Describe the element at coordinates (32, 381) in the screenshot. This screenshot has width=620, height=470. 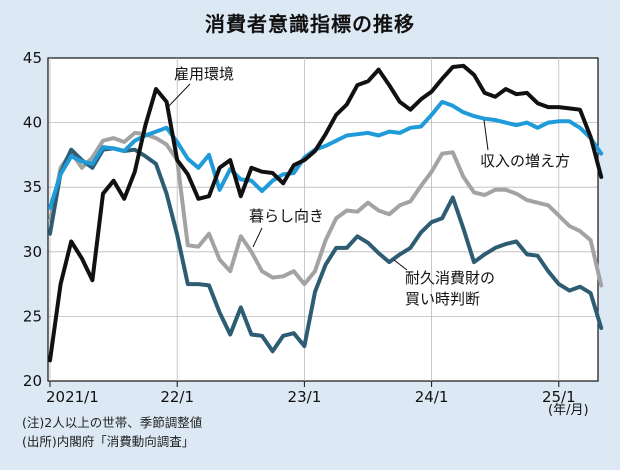
I see `y-tick-label-20: 20` at that location.